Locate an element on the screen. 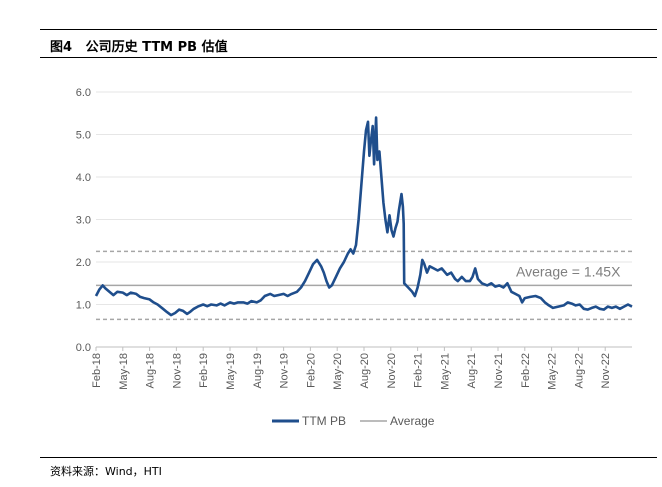 The height and width of the screenshot is (487, 662). source-note: 资料来源：Wind，HTI is located at coordinates (106, 471).